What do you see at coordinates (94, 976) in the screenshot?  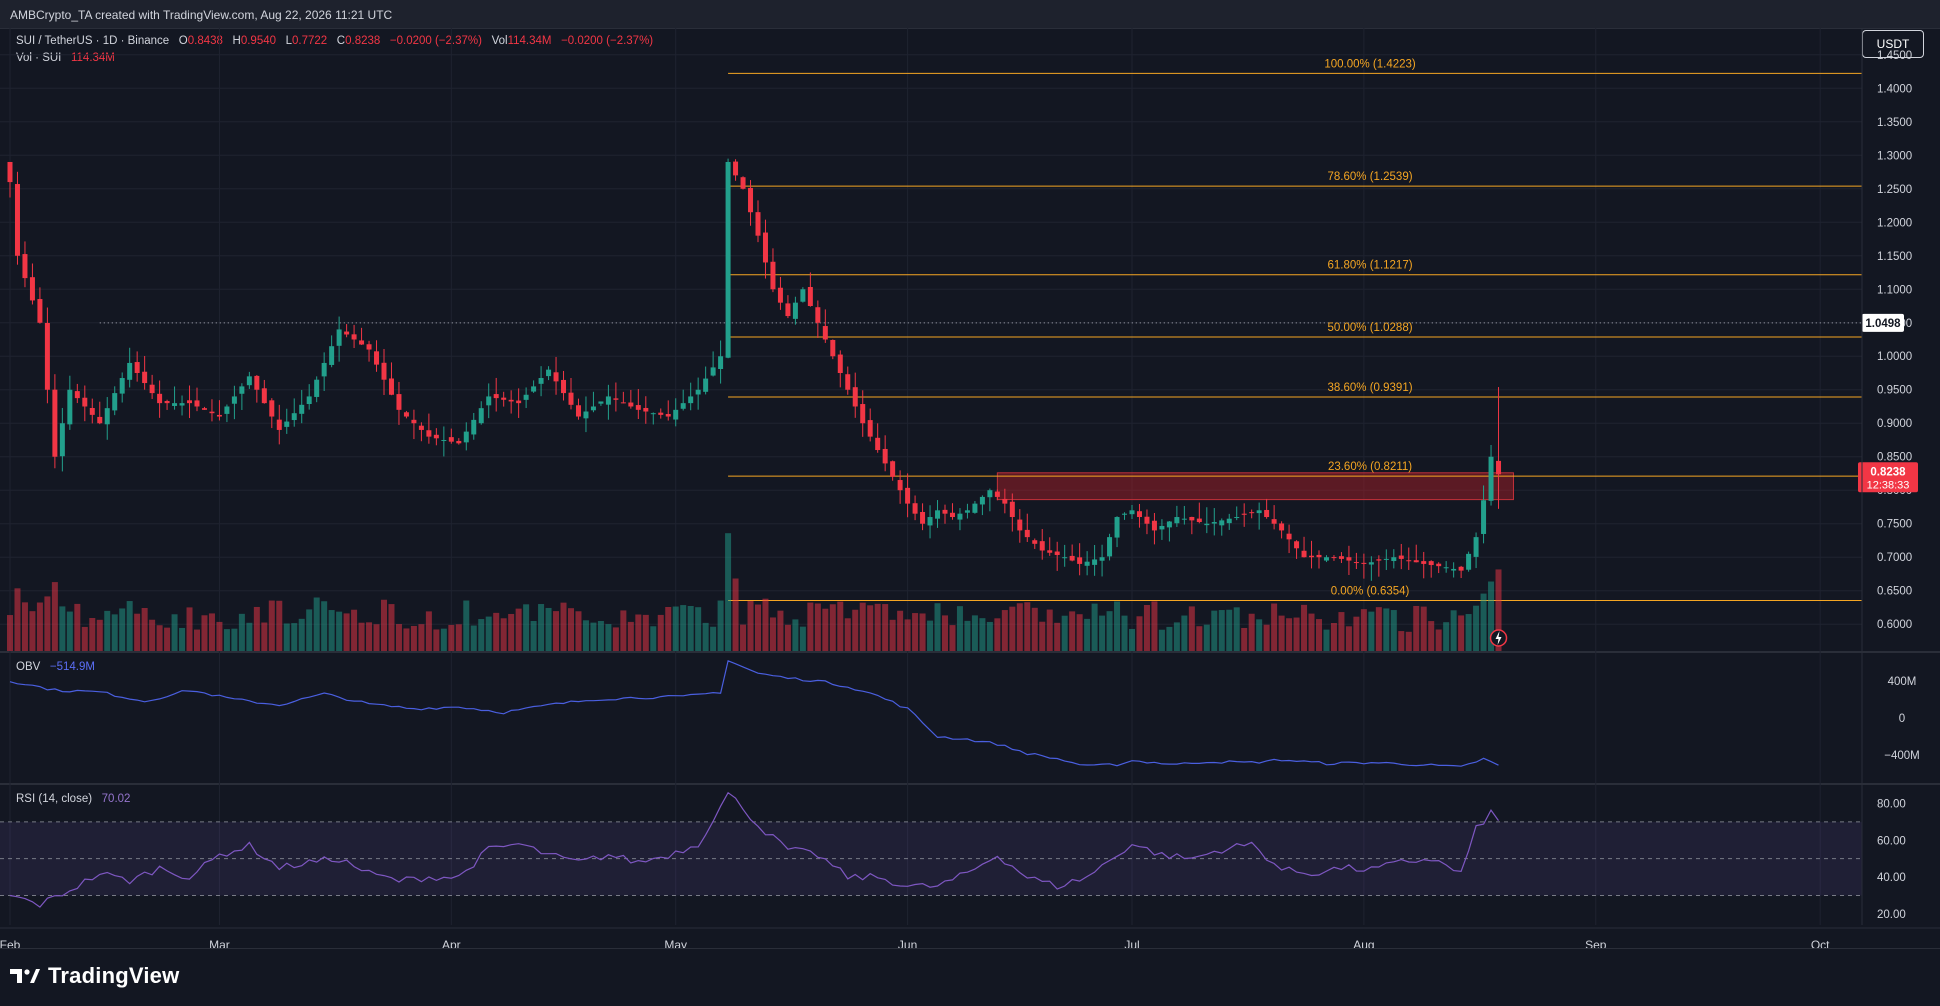 I see `tradingview-logo: TradingView` at bounding box center [94, 976].